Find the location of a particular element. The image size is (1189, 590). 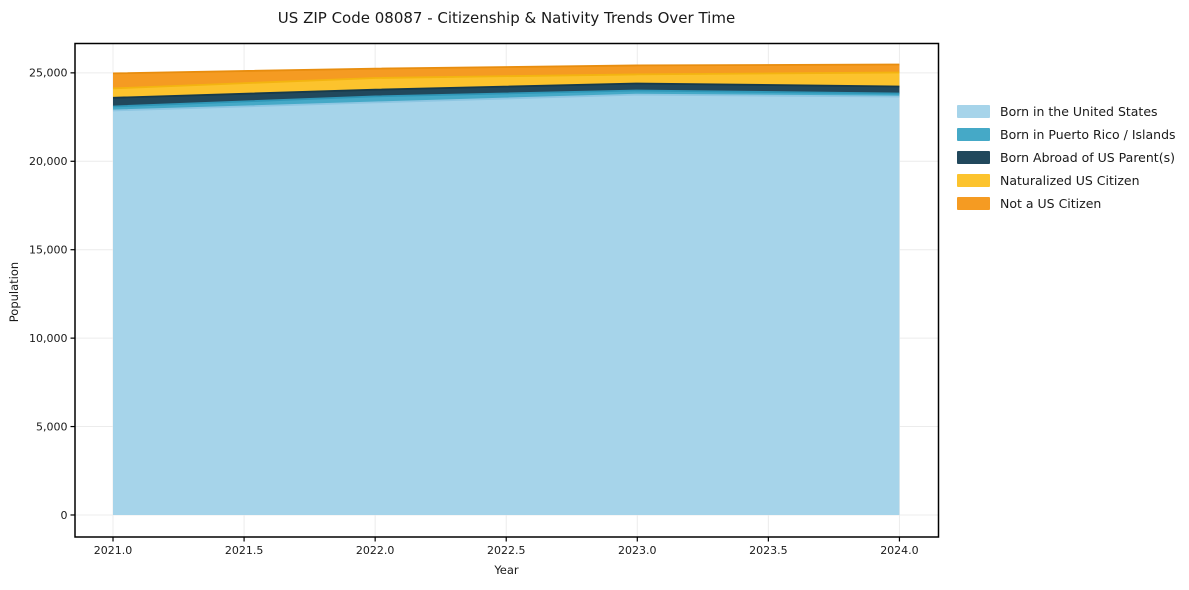

area-series is located at coordinates (506, 95).